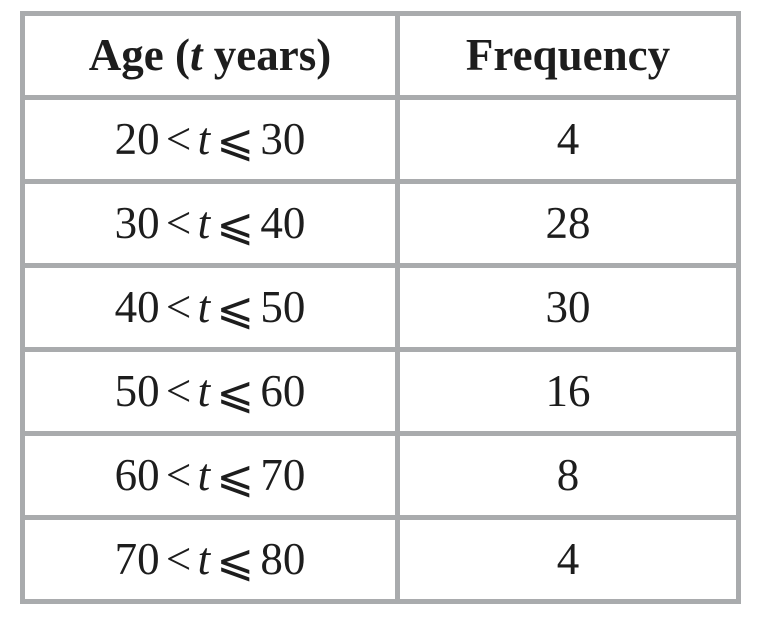 This screenshot has width=767, height=621. Describe the element at coordinates (283, 475) in the screenshot. I see `age-upper-bound: 70` at that location.